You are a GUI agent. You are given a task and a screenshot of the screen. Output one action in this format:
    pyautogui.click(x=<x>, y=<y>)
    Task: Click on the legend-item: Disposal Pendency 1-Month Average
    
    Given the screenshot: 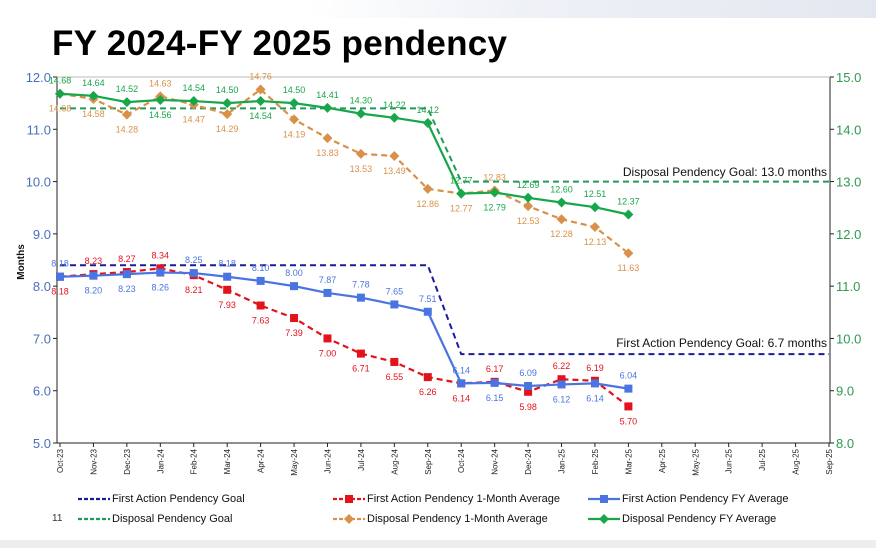 What is the action you would take?
    pyautogui.click(x=440, y=519)
    